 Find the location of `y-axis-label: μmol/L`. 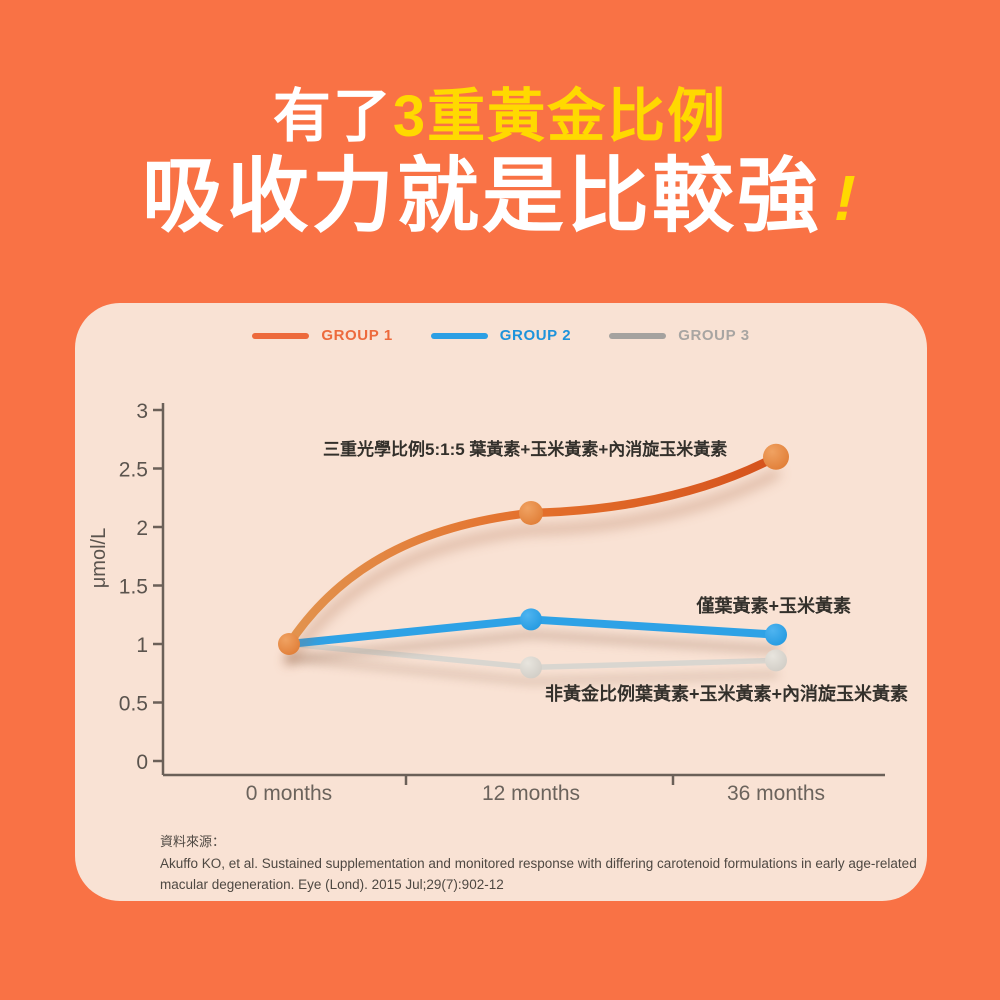

y-axis-label: μmol/L is located at coordinates (99, 558).